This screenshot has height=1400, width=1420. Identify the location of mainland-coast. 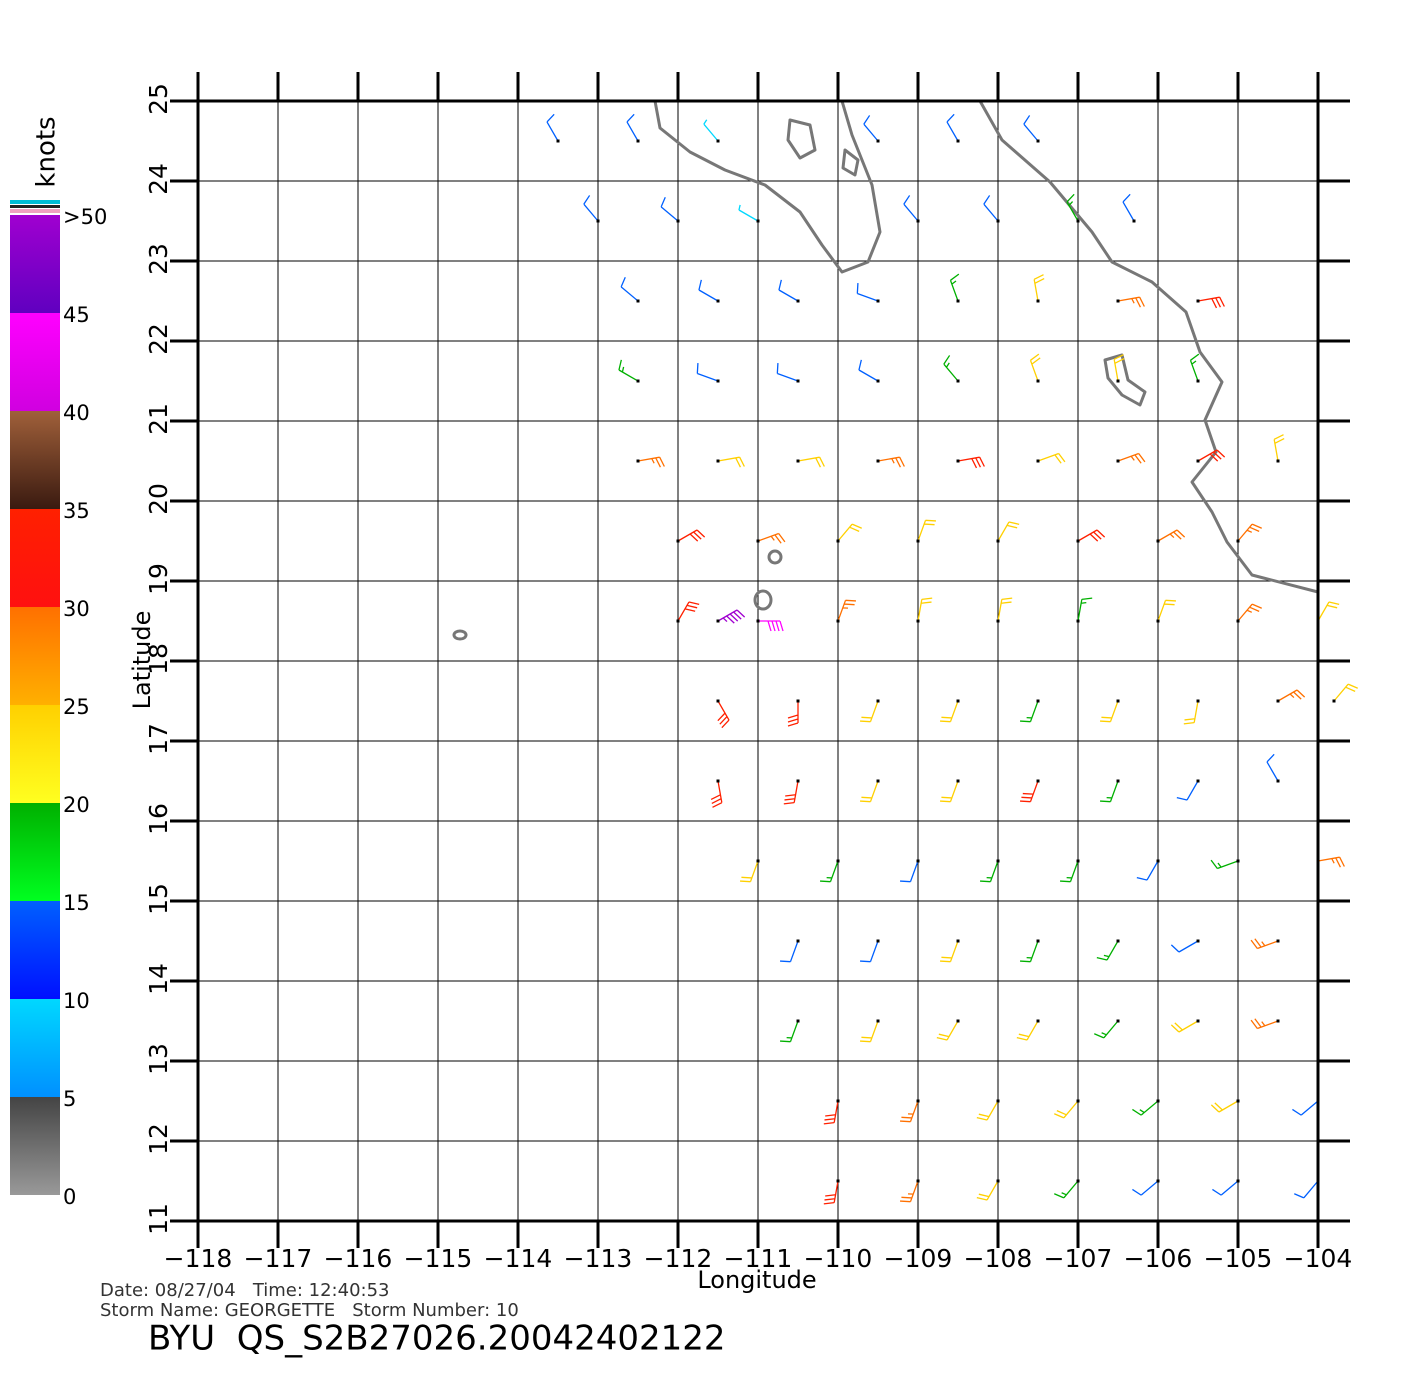
(1148, 347).